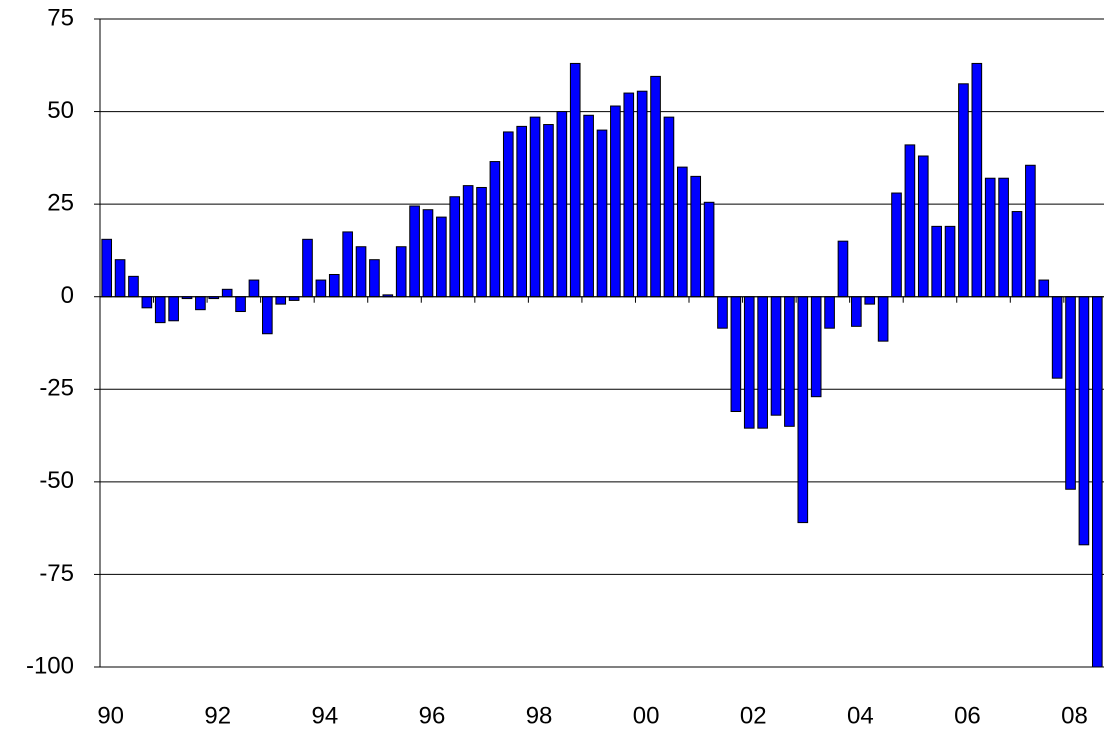  I want to click on x-tick-label: 96, so click(432, 715).